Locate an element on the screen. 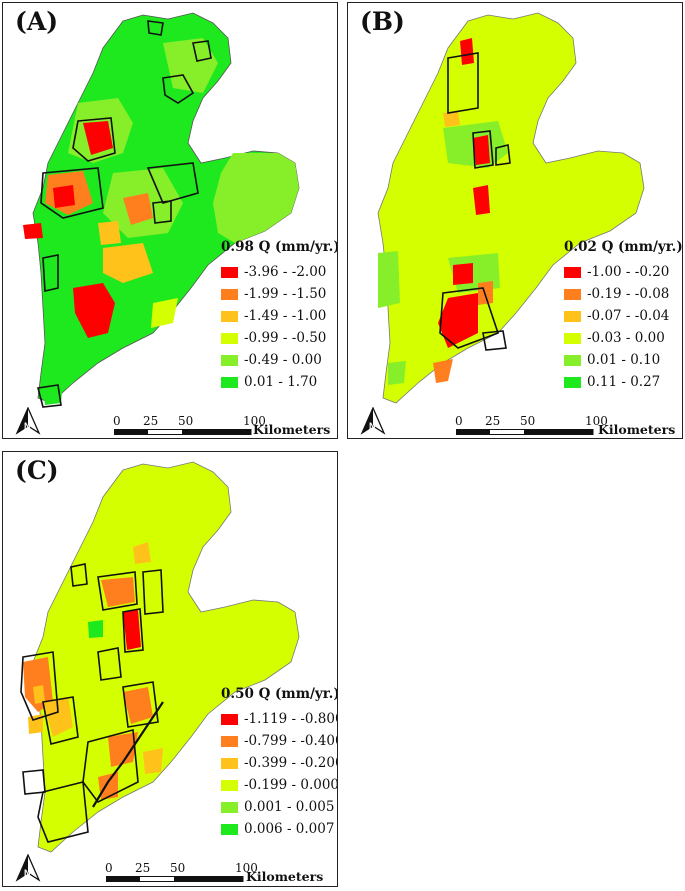 Image resolution: width=685 pixels, height=891 pixels. legend-item: -0.99 - -0.50 is located at coordinates (279, 338).